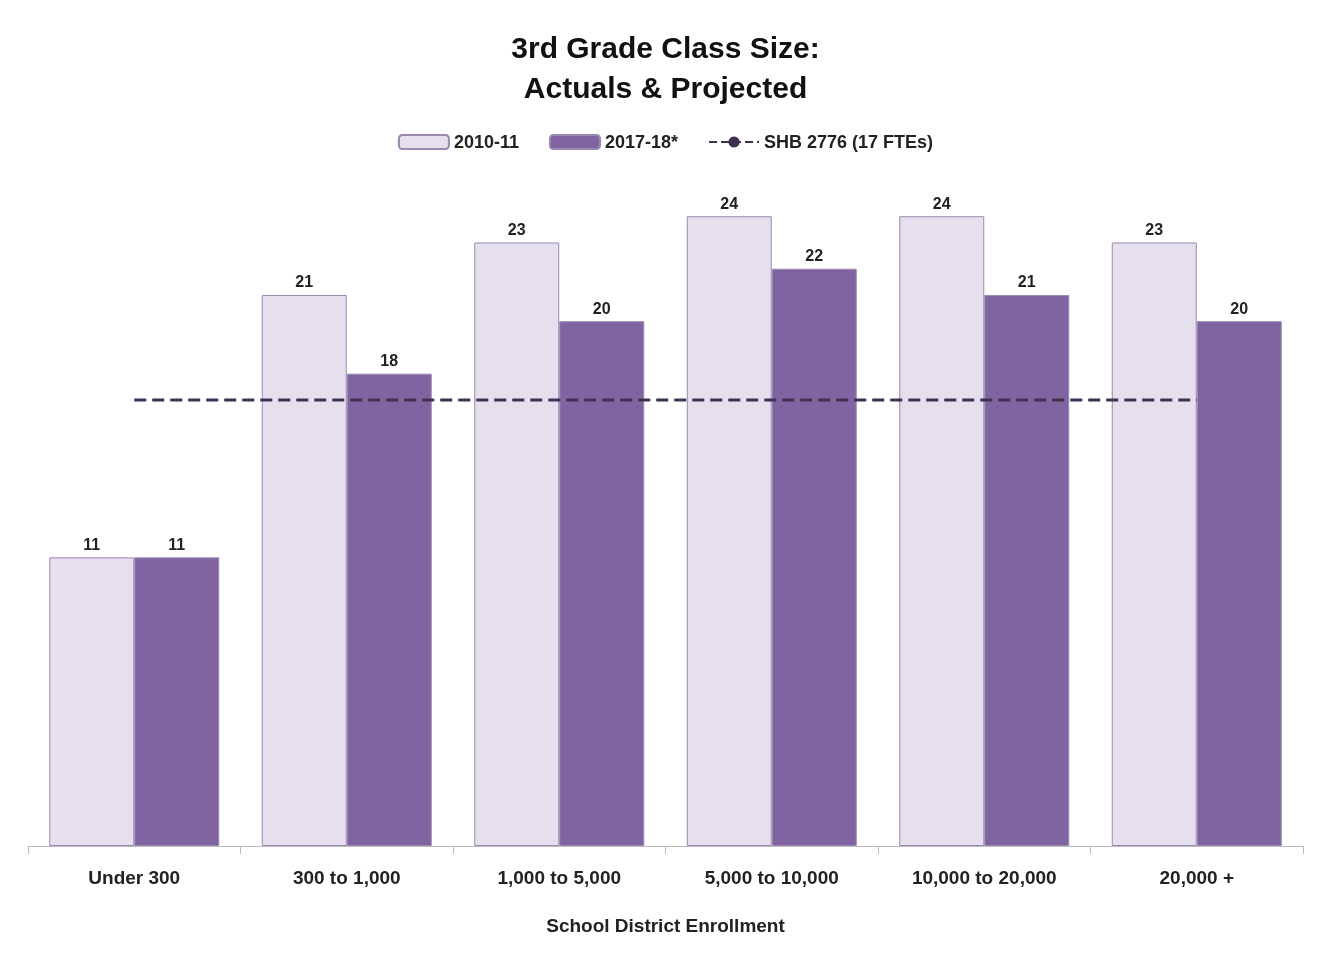  What do you see at coordinates (559, 877) in the screenshot?
I see `x-tick-label: 1,000 to 5,000` at bounding box center [559, 877].